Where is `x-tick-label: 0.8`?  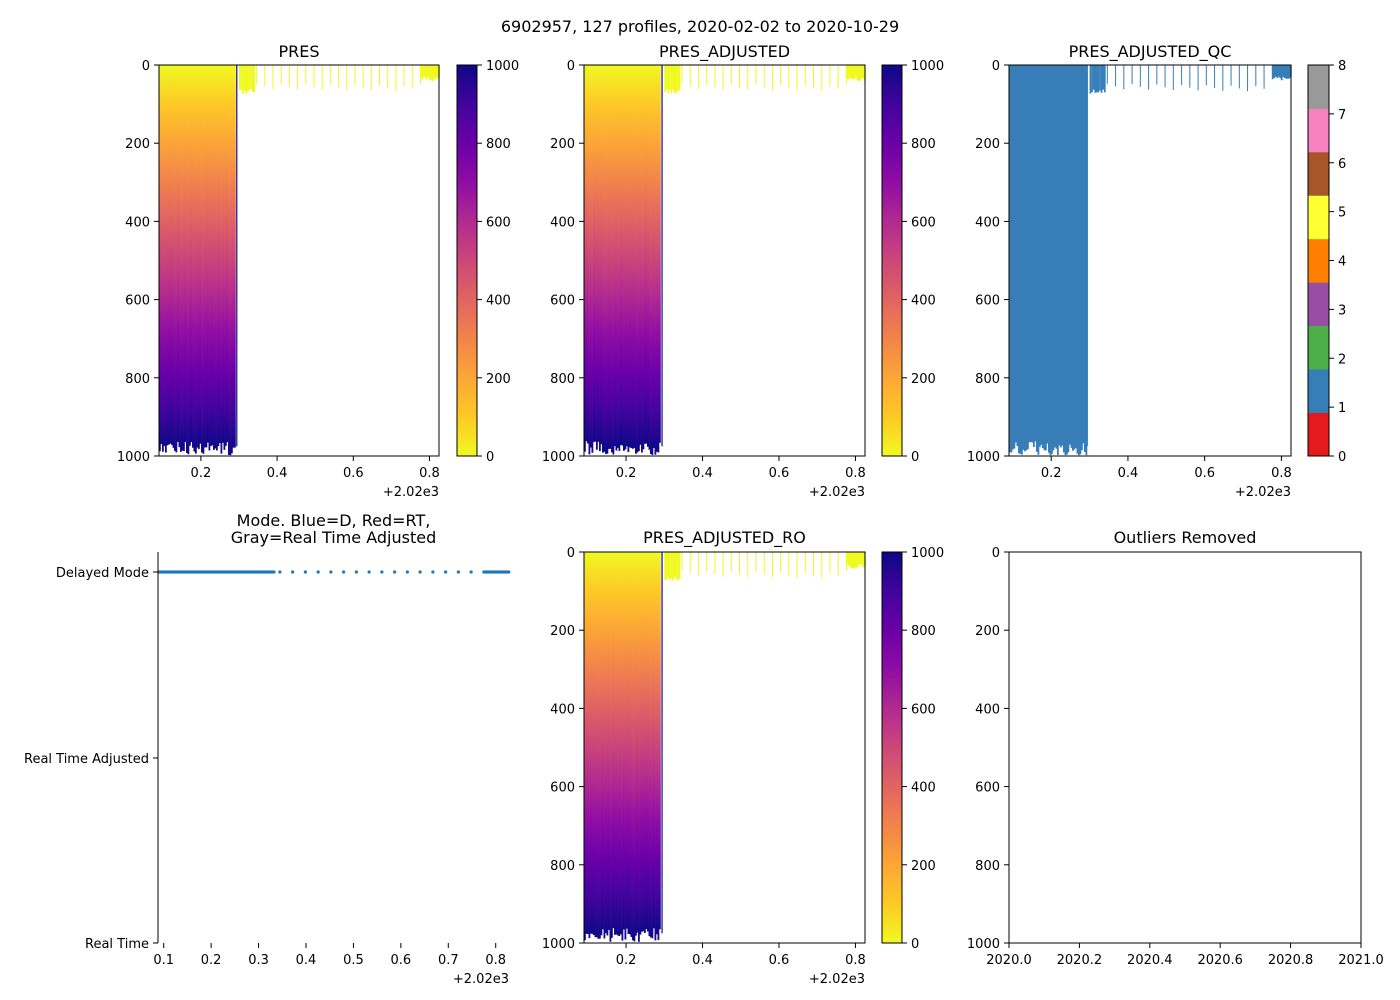
x-tick-label: 0.8 is located at coordinates (495, 960).